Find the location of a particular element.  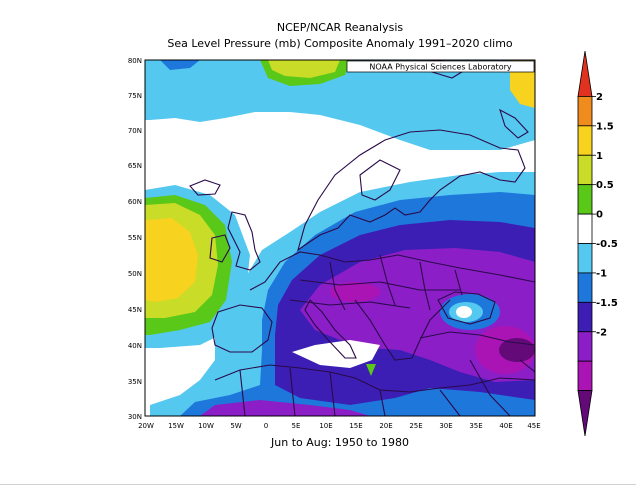

continental-coast is located at coordinates (392, 271).